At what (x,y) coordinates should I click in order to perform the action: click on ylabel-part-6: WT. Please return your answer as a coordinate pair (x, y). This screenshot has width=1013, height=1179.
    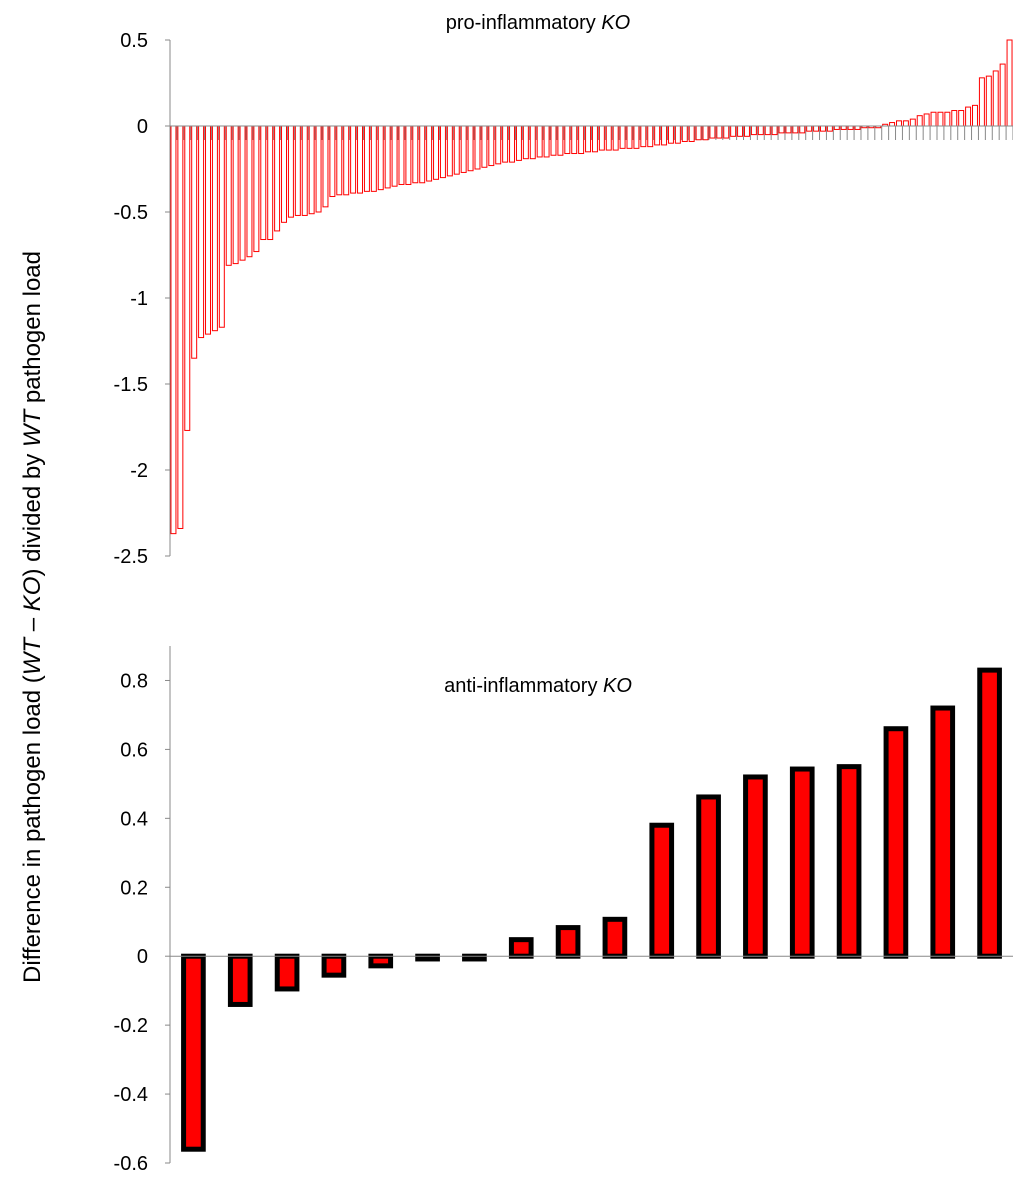
    Looking at the image, I should click on (32, 427).